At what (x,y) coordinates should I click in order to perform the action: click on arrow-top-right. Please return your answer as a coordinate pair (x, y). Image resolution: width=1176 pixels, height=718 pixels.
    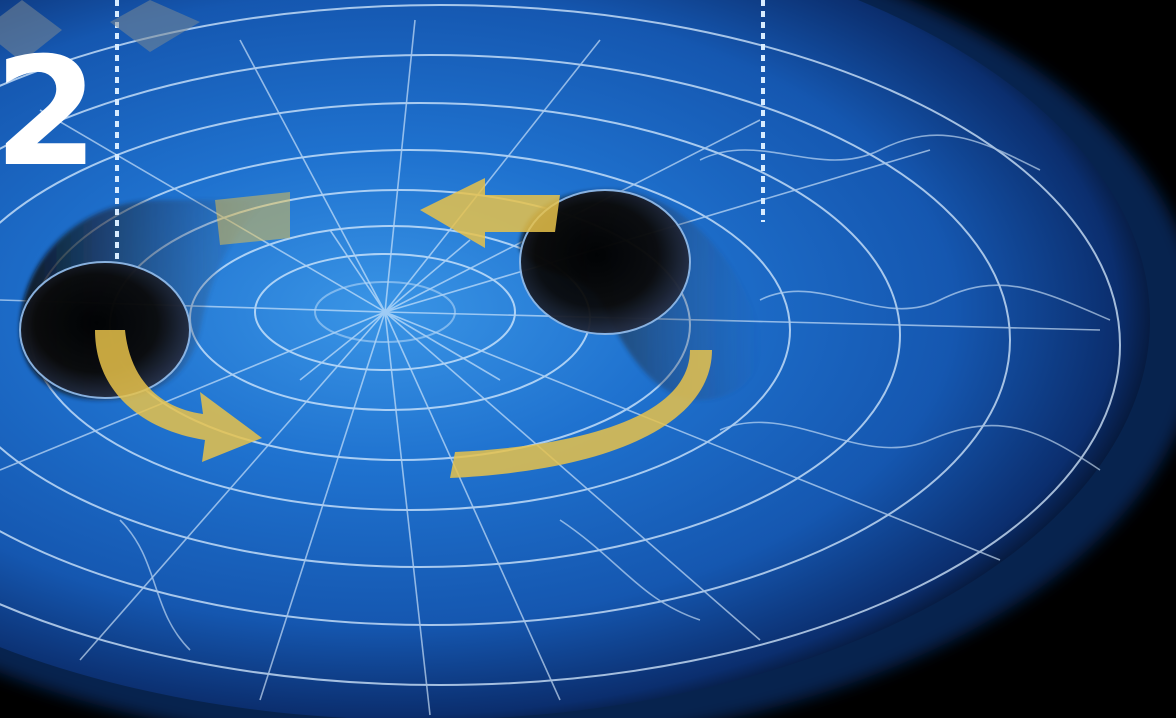
    Looking at the image, I should click on (490, 213).